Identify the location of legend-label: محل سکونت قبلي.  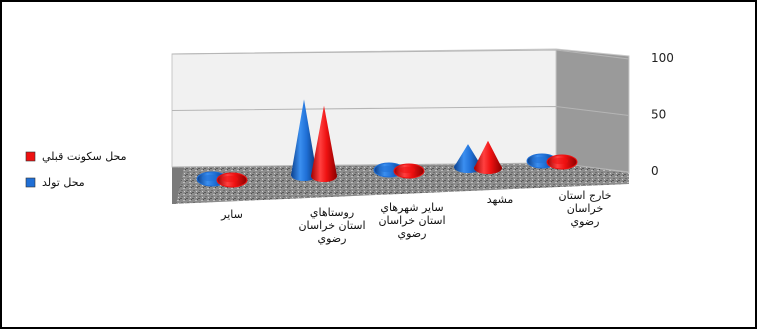
(84, 156).